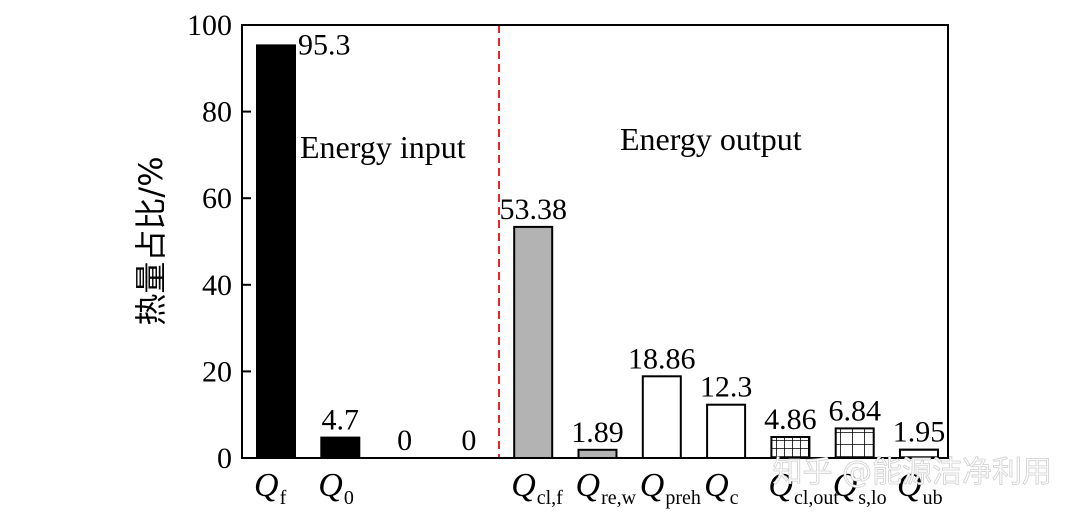 The height and width of the screenshot is (519, 1080). Describe the element at coordinates (209, 25) in the screenshot. I see `y-tick-label: 100` at that location.